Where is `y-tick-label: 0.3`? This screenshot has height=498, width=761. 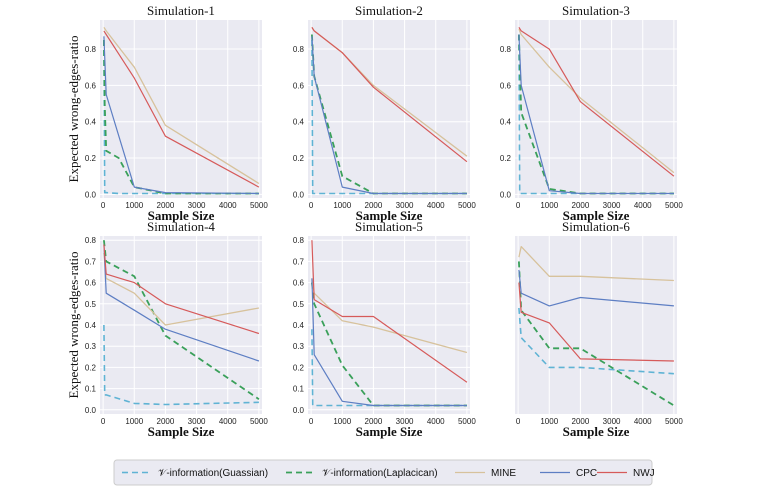 y-tick-label: 0.3 is located at coordinates (299, 346).